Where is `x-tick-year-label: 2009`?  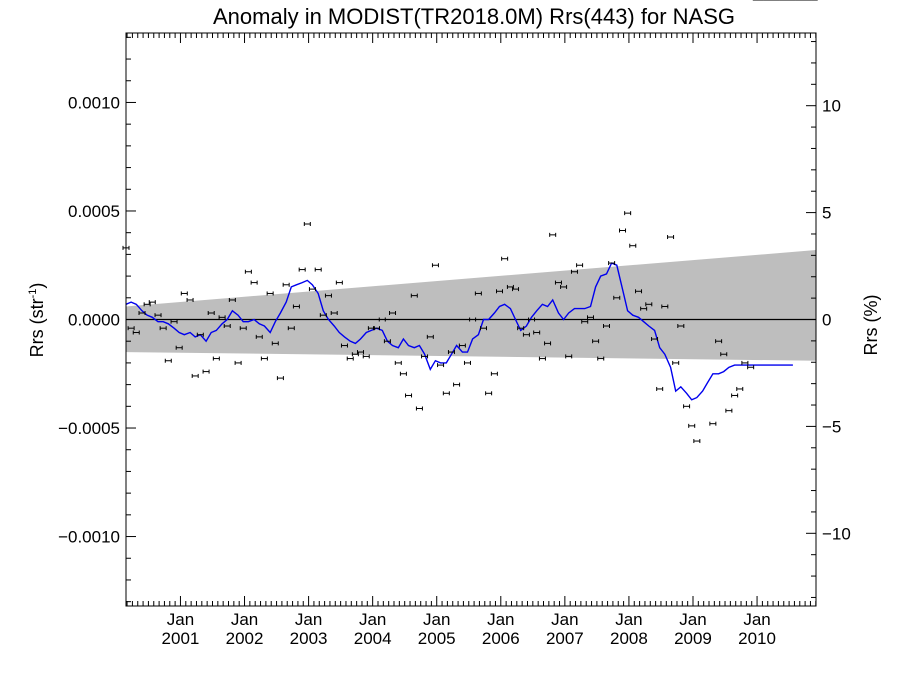 x-tick-year-label: 2009 is located at coordinates (693, 638).